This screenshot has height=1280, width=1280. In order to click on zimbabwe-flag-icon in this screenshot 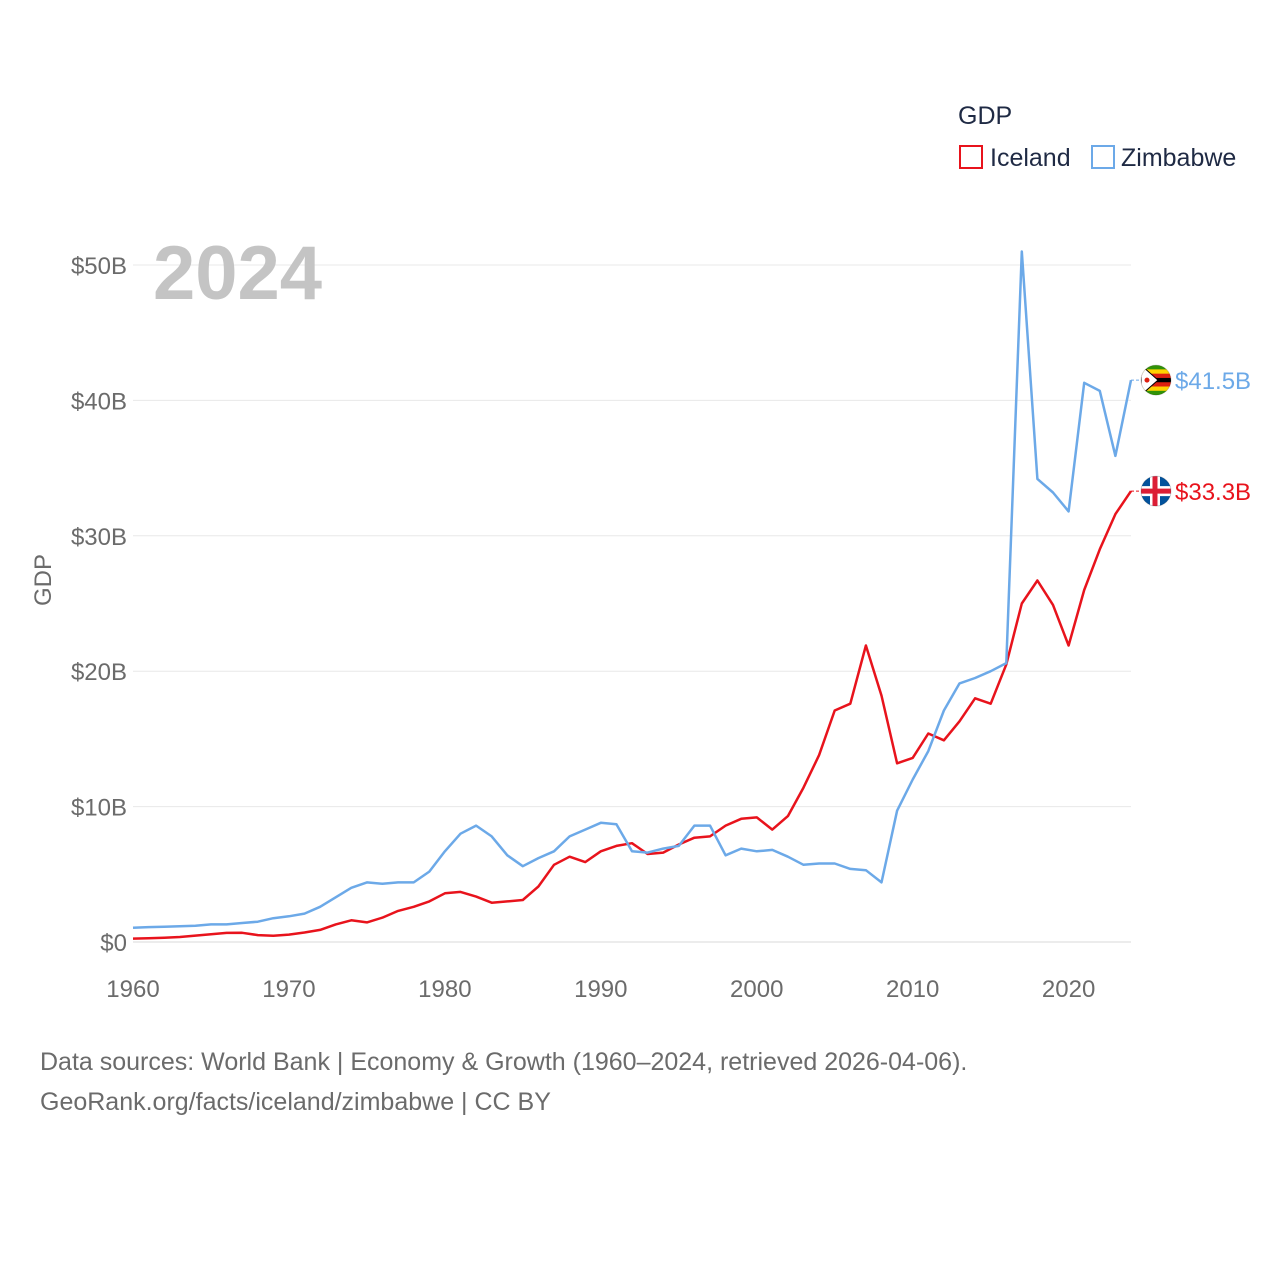, I will do `click(1156, 380)`.